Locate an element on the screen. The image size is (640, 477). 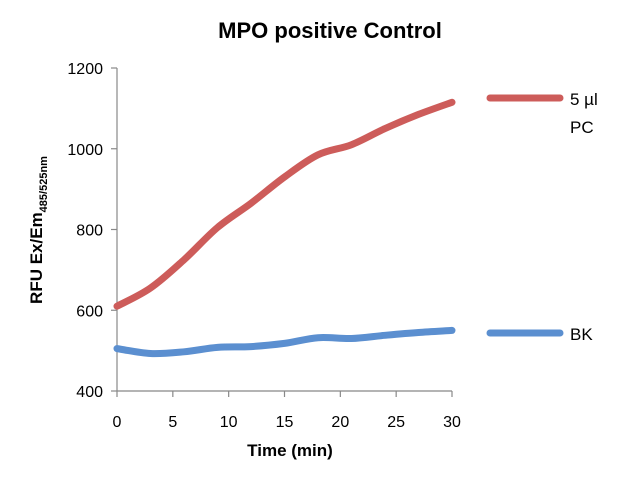
x-tick-label: 0 is located at coordinates (117, 422).